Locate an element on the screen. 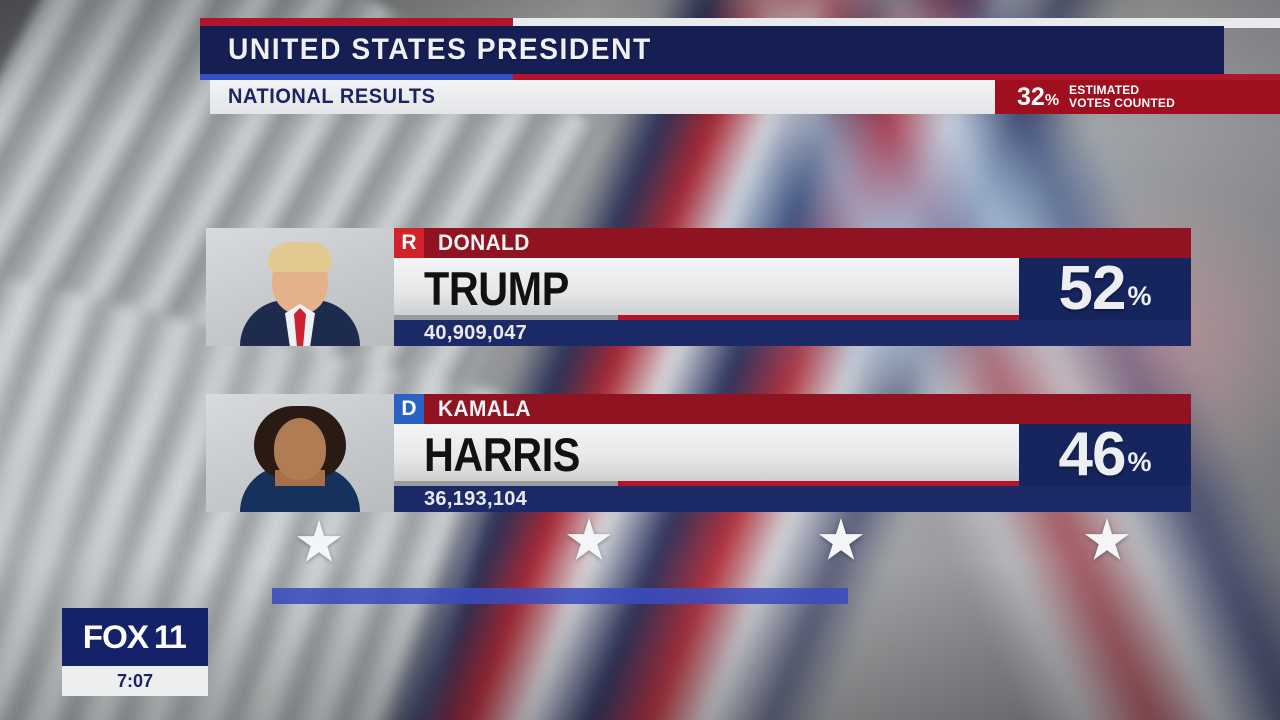  reporting-status-badge: 32% ESTIMATED VOTES COUNTED is located at coordinates (1137, 97).